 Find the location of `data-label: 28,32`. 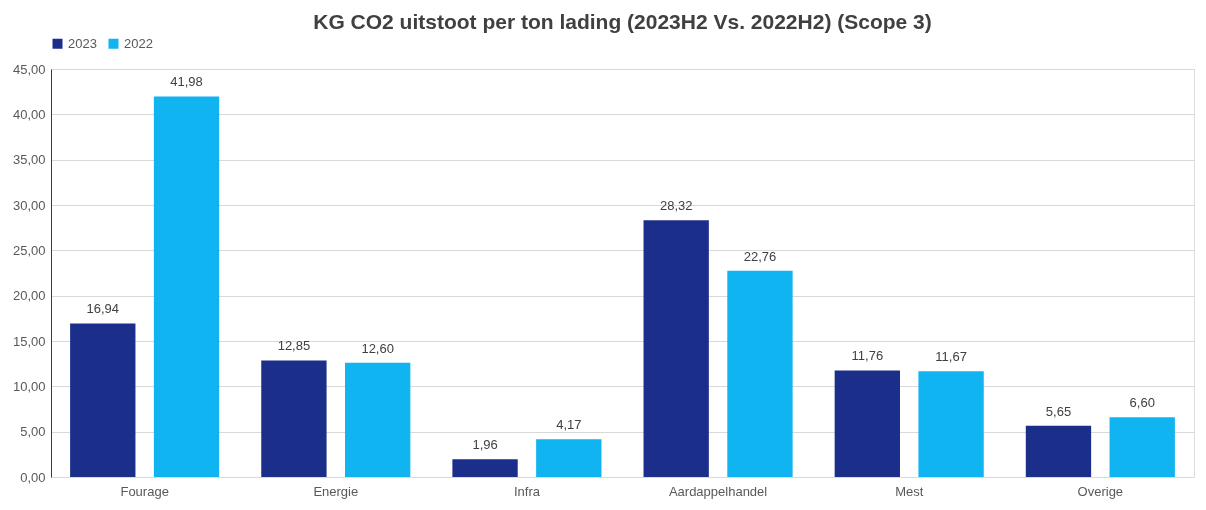

data-label: 28,32 is located at coordinates (676, 206).